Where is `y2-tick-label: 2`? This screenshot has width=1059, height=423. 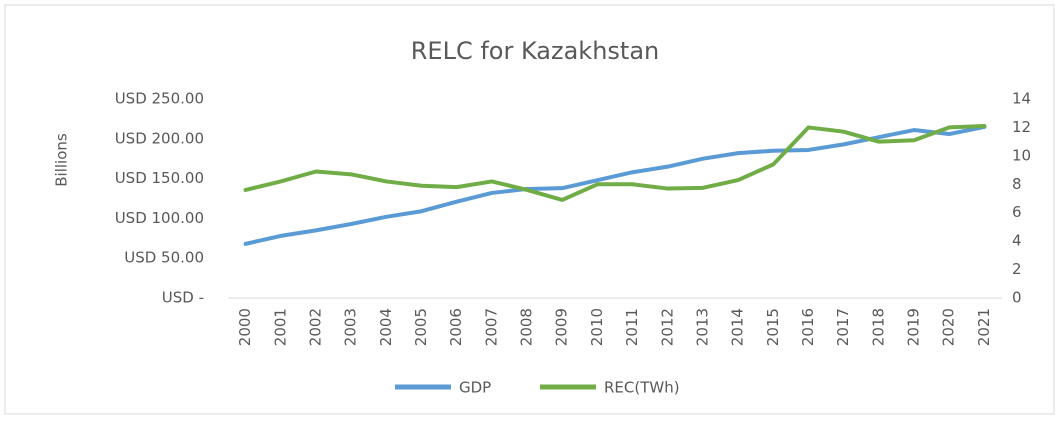
y2-tick-label: 2 is located at coordinates (1017, 269).